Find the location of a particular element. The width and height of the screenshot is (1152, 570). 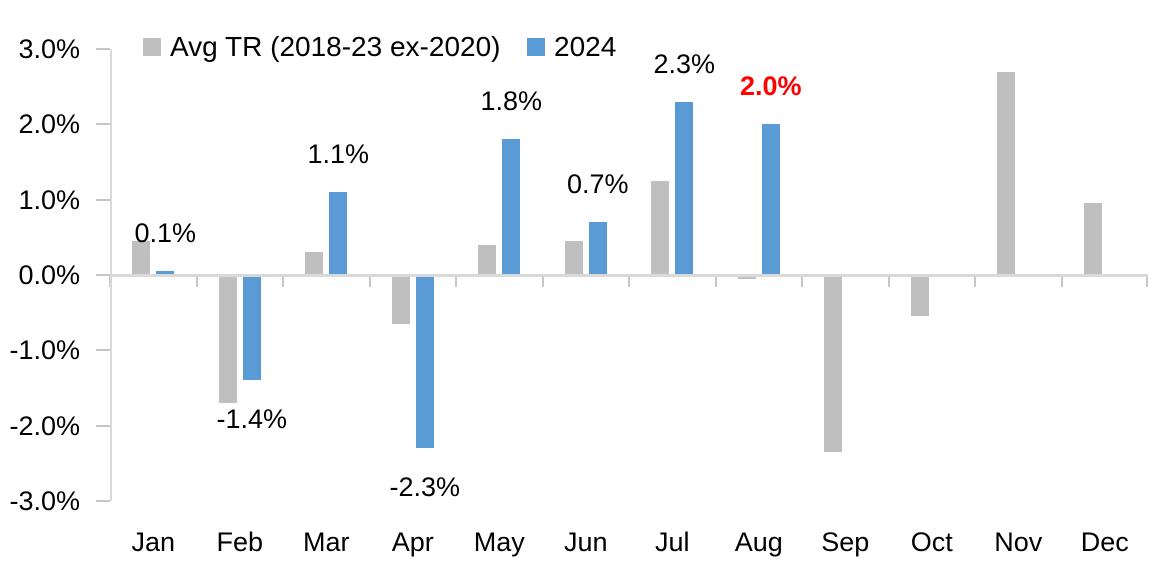

y-axis-tick-label: 0.0% is located at coordinates (49, 275).